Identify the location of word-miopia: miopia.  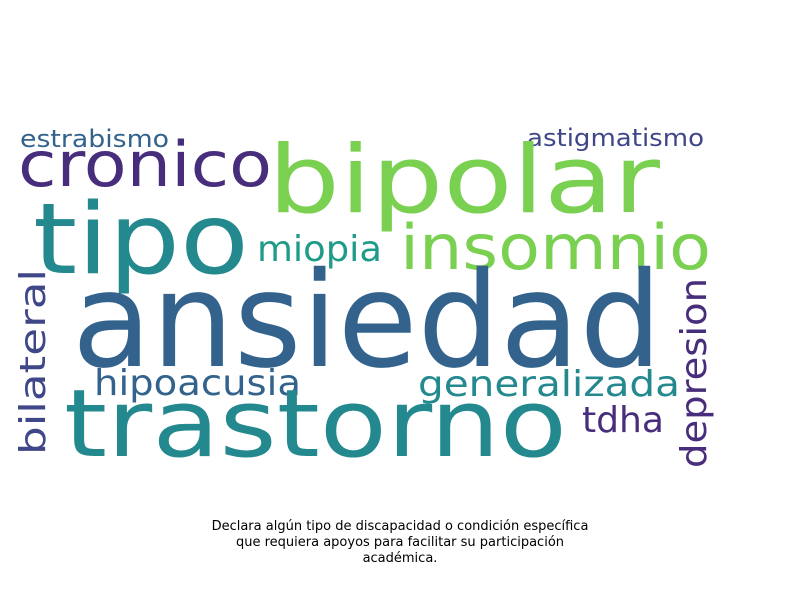
(319, 249).